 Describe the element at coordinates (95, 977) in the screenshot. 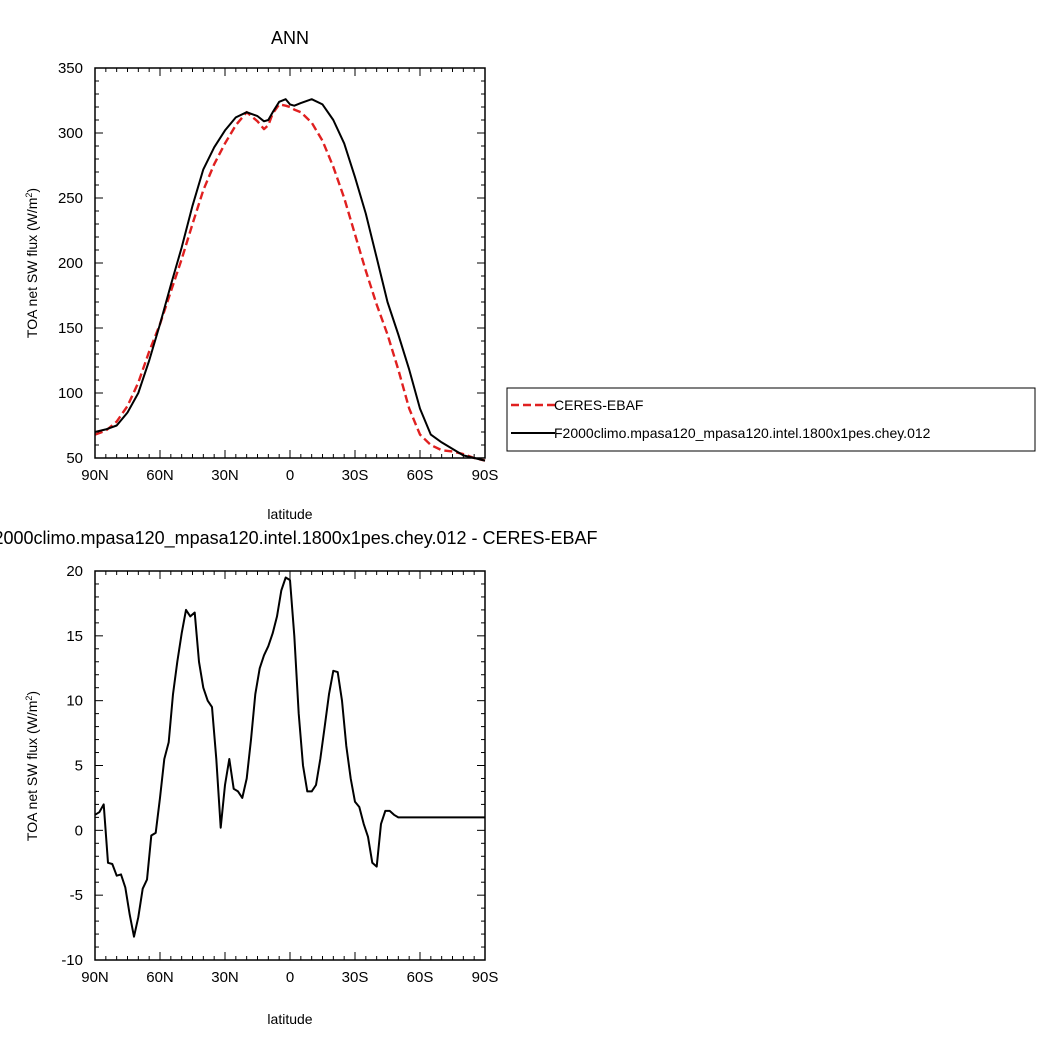

I see `bottom-xtick-label: 90N` at that location.